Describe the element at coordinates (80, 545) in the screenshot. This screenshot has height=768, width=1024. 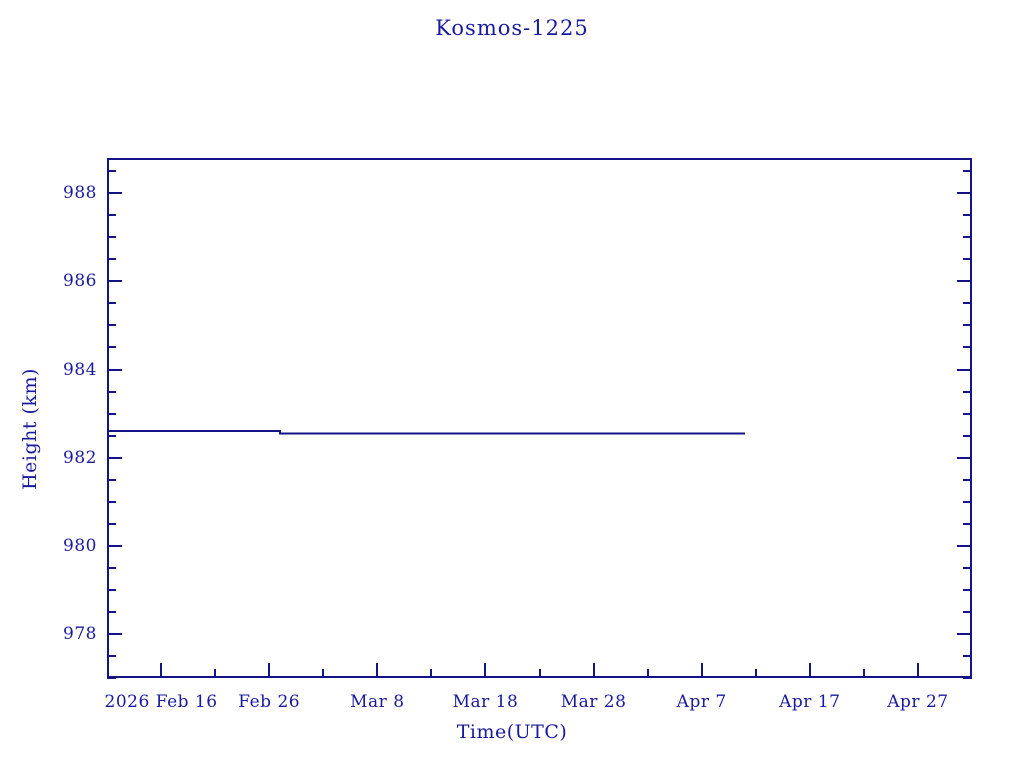
I see `y-tick-label: 980` at that location.